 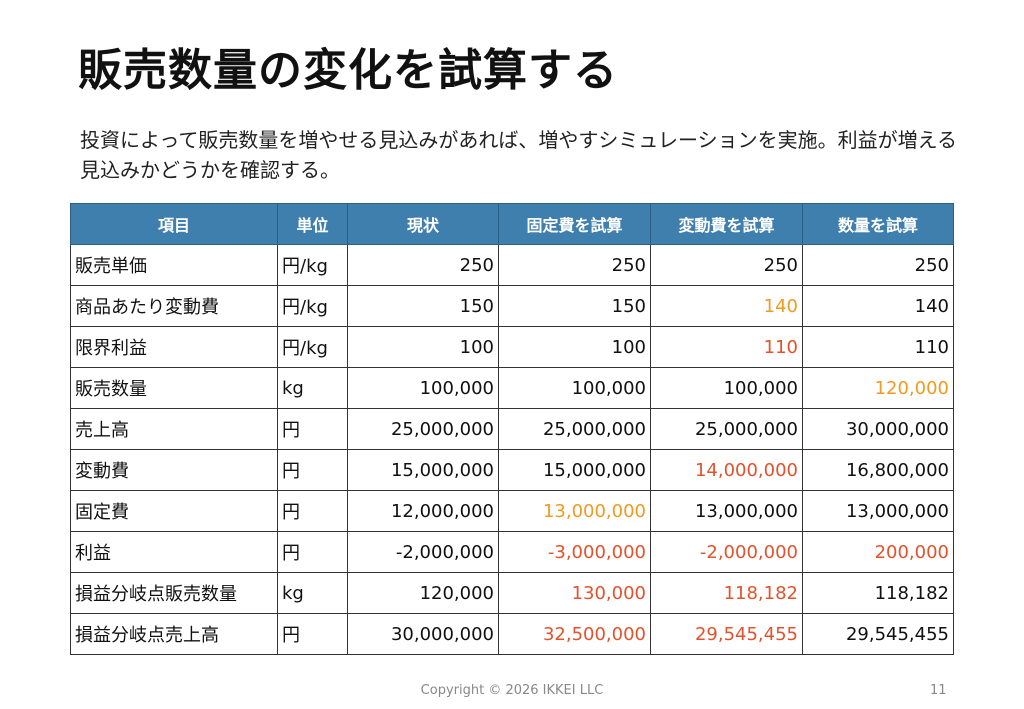 What do you see at coordinates (512, 690) in the screenshot?
I see `copyright-footer: Copyright © 2026 IKKEI LLC` at bounding box center [512, 690].